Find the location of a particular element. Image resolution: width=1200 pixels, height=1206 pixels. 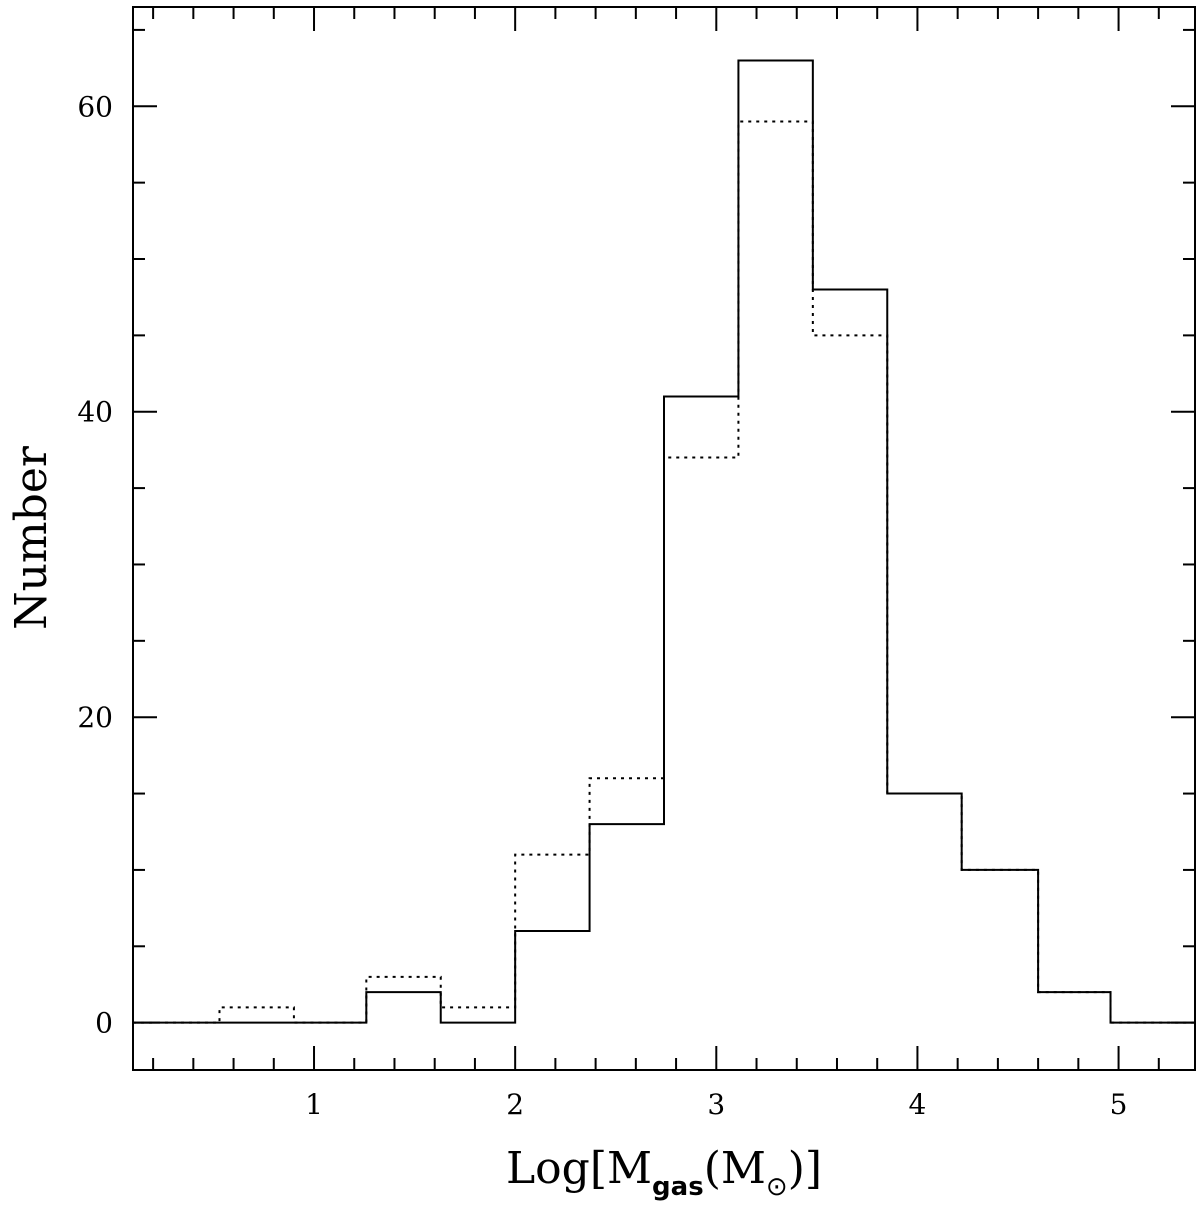

x-tick-label: 1 is located at coordinates (314, 1104).